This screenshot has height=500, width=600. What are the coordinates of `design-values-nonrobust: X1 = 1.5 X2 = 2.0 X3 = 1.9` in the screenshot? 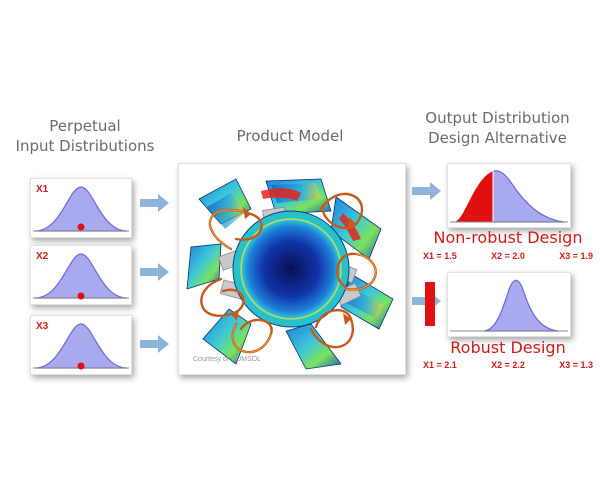 It's located at (508, 256).